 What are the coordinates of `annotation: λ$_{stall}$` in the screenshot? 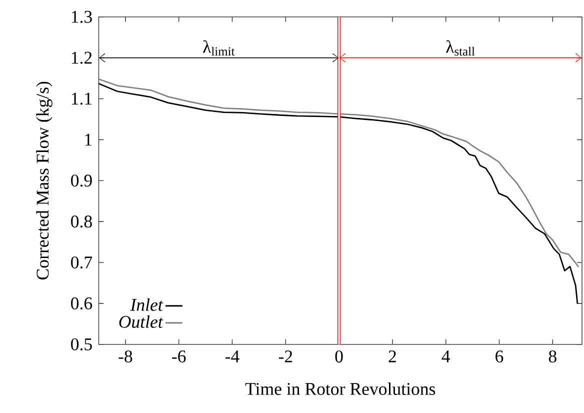 It's located at (460, 48).